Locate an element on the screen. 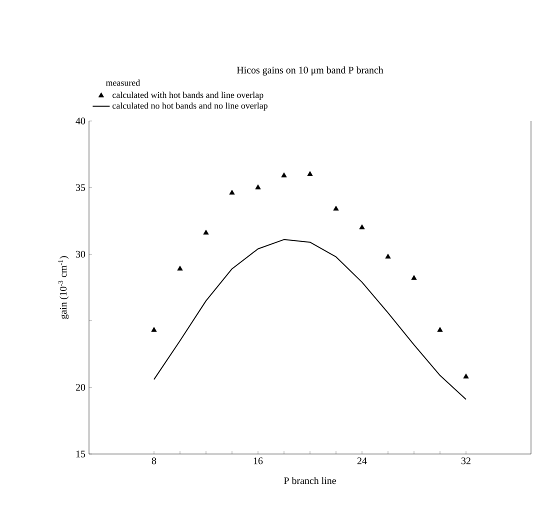  y-tick-label: 15 is located at coordinates (81, 454).